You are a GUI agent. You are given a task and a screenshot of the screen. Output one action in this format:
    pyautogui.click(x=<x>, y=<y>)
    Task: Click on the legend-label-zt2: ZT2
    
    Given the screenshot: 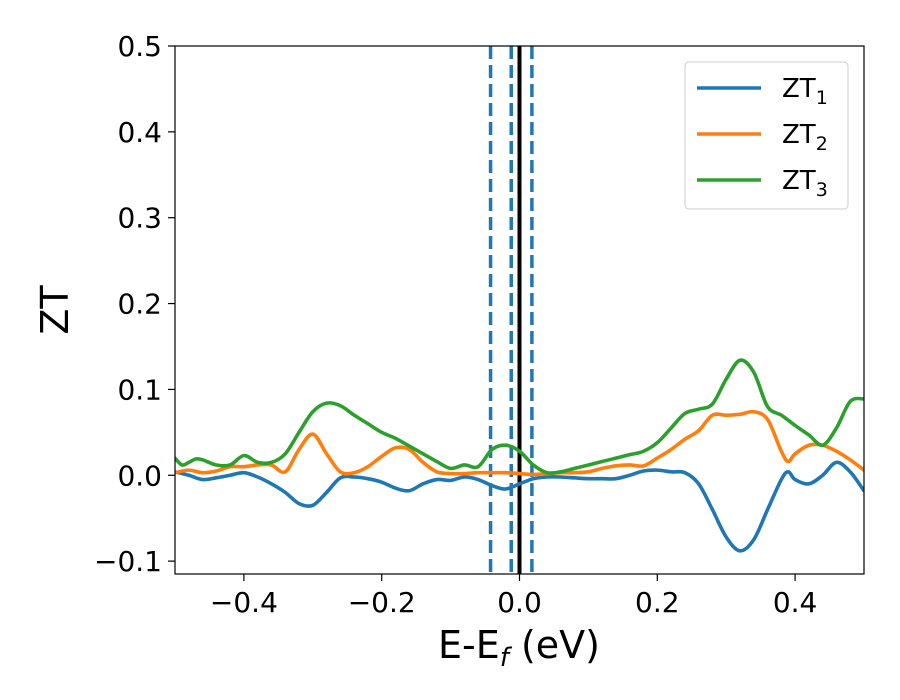 What is the action you would take?
    pyautogui.click(x=805, y=137)
    